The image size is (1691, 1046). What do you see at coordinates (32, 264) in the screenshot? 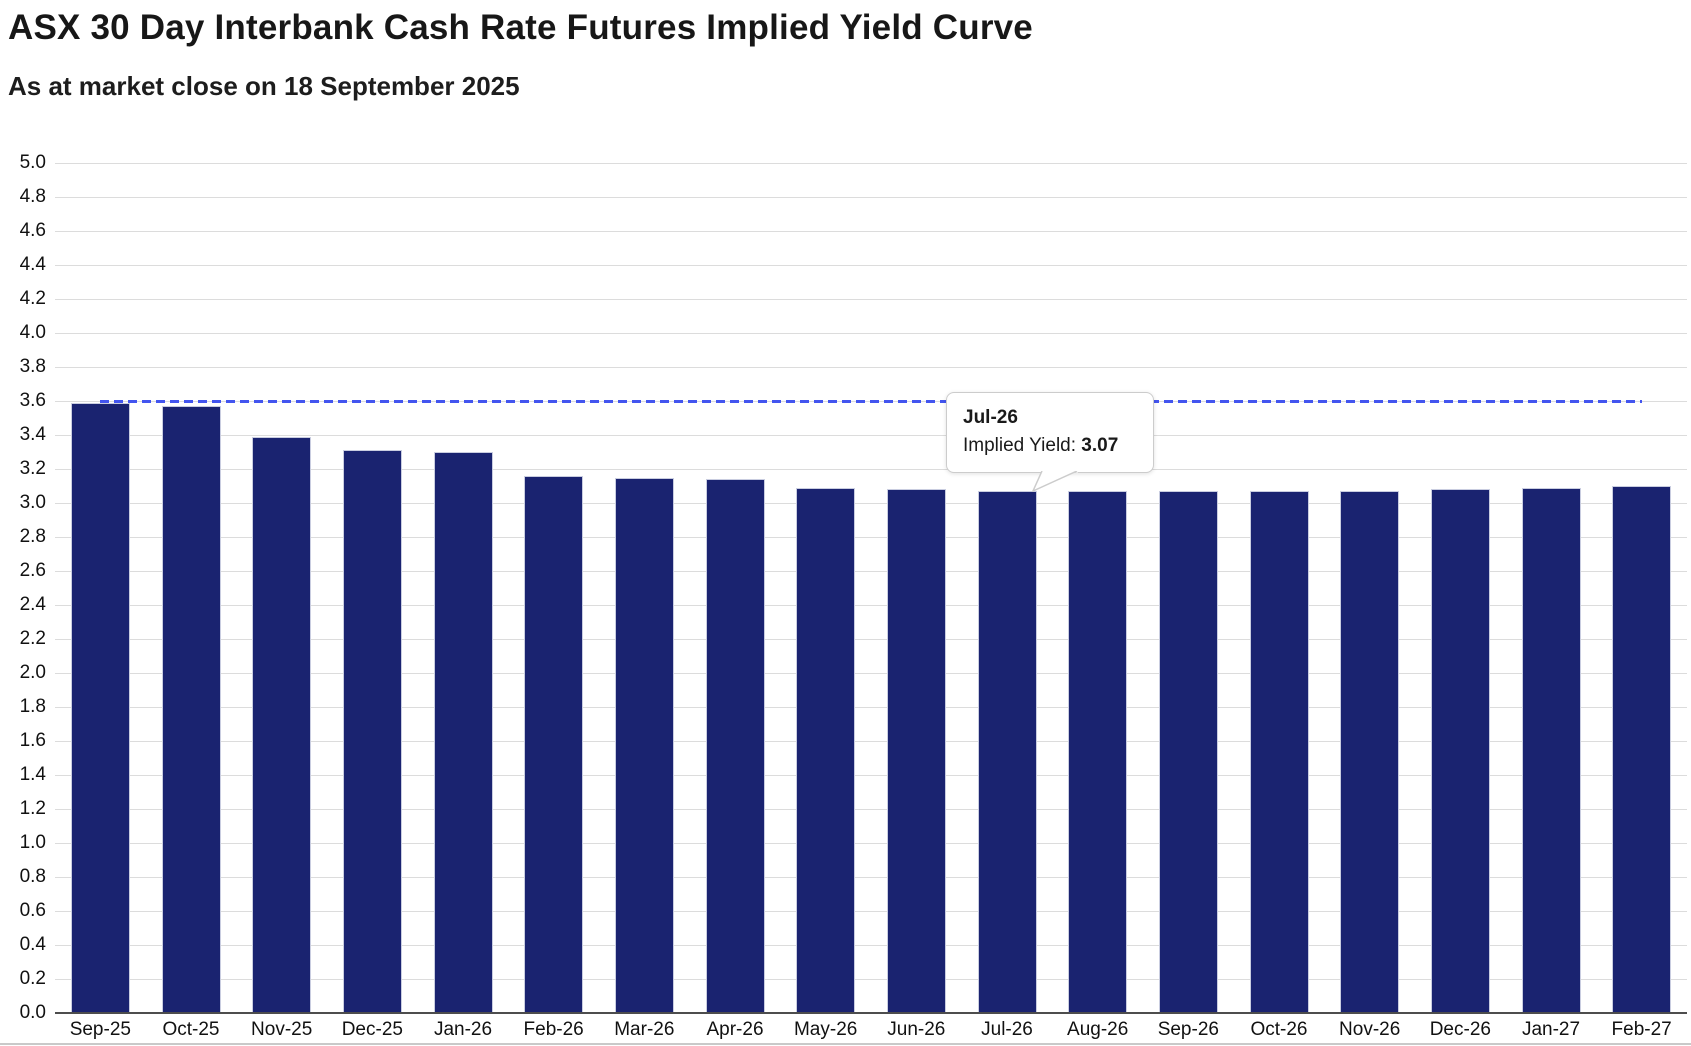
I see `y-axis-label: 4.4` at bounding box center [32, 264].